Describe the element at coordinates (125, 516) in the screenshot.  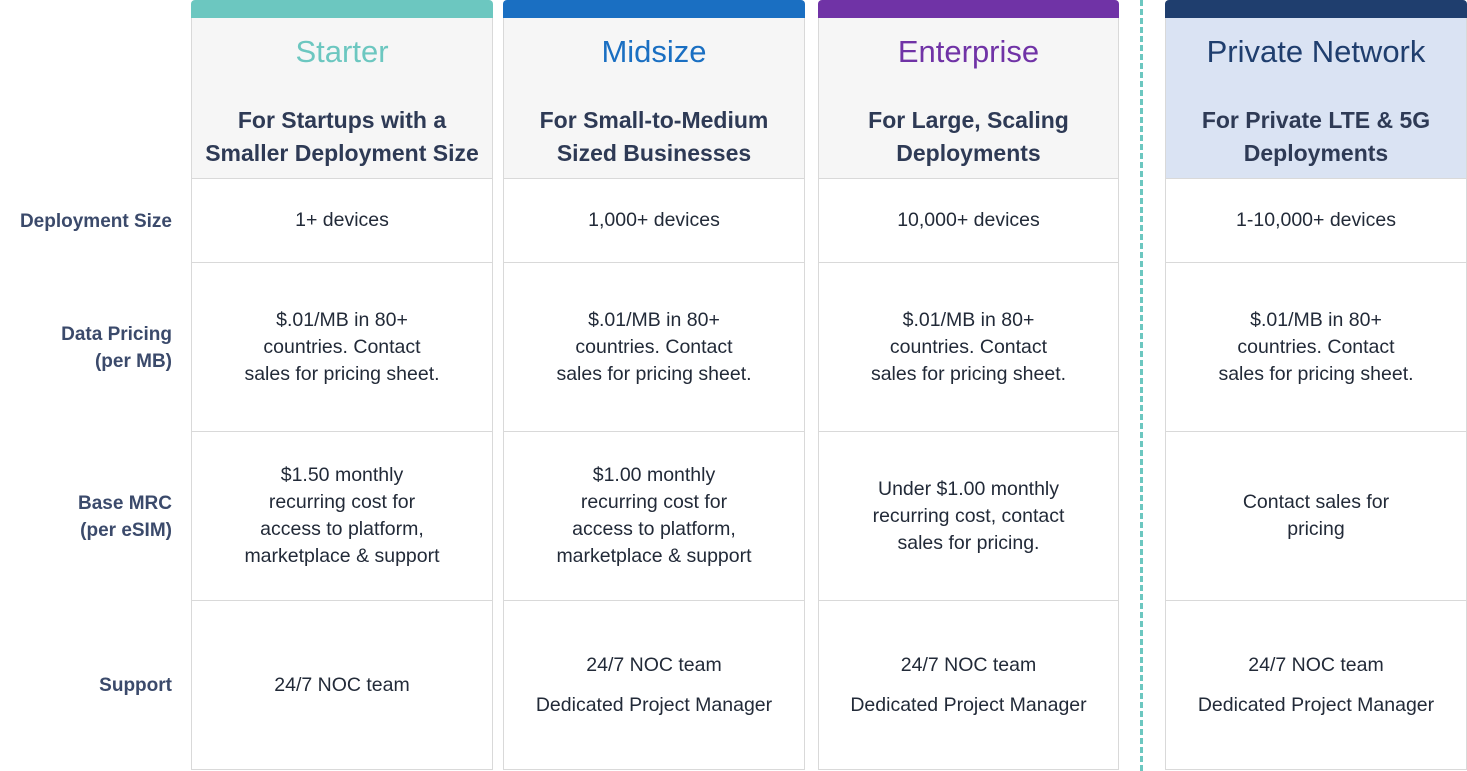
I see `row-label-base-mrc: Base MRC (per eSIM)` at that location.